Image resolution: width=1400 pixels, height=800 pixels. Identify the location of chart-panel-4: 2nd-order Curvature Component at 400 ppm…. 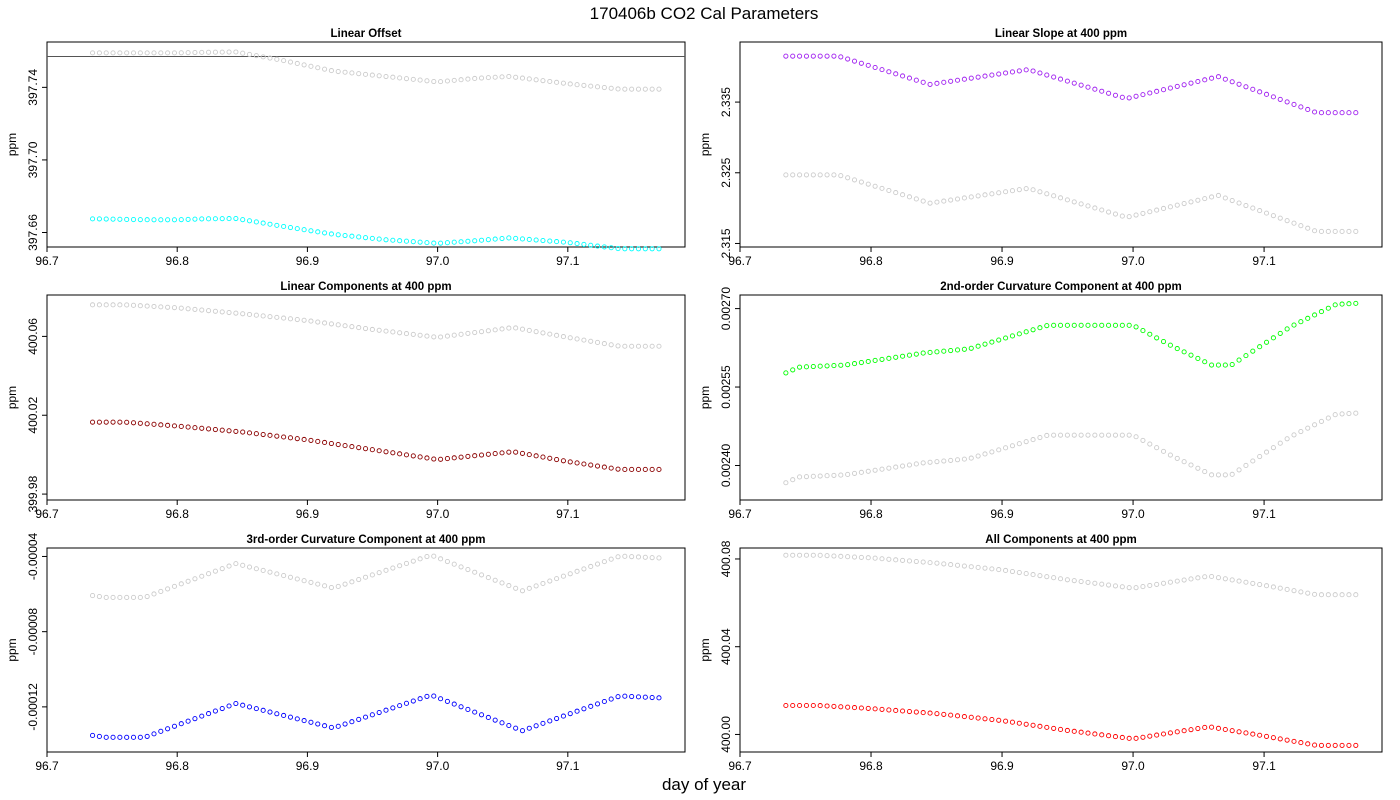
(1040, 401).